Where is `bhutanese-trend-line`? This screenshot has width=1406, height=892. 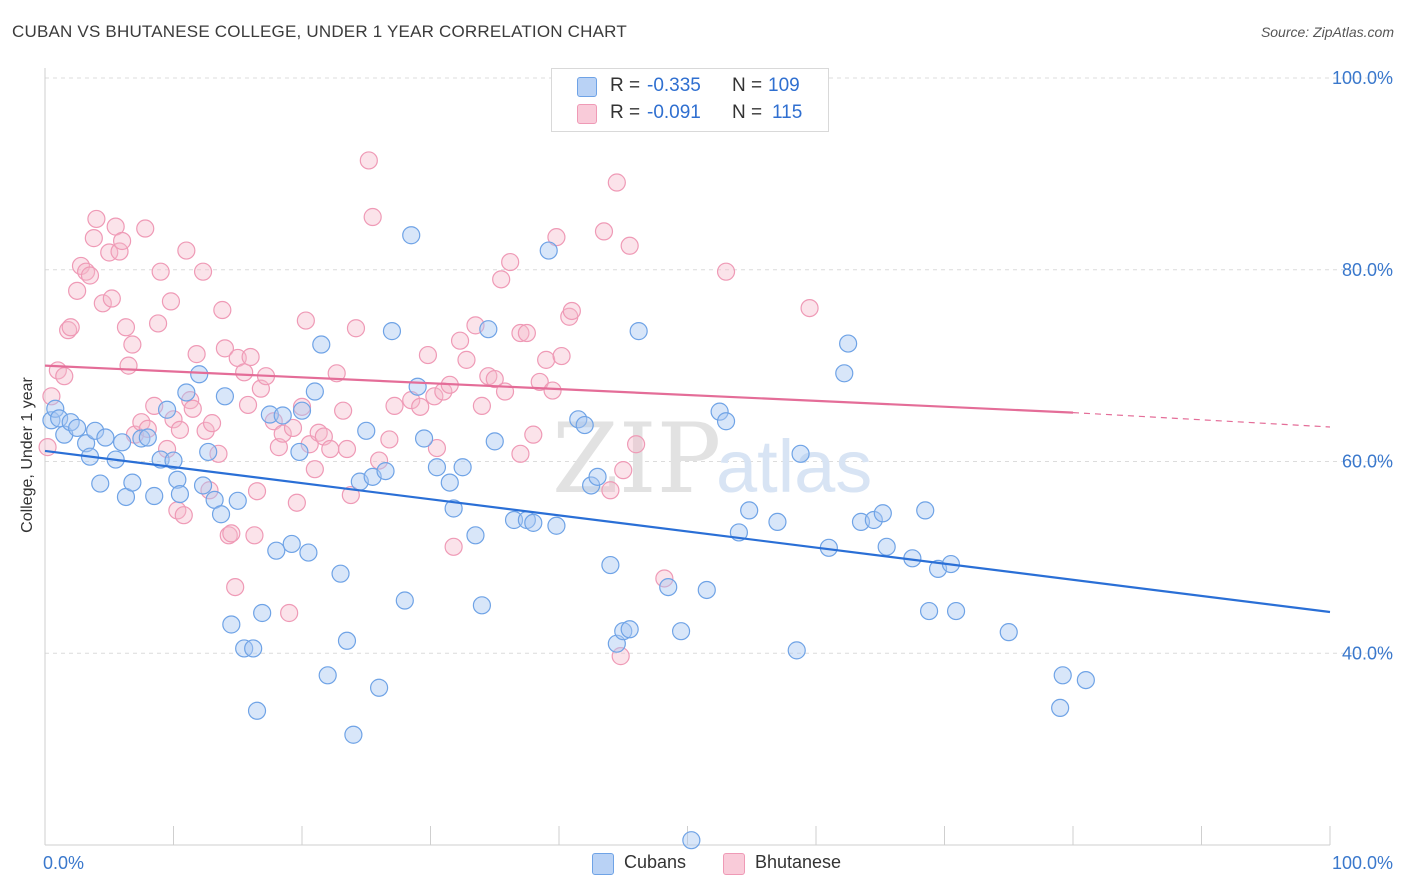
bhutanese-trend-line is located at coordinates (559, 389).